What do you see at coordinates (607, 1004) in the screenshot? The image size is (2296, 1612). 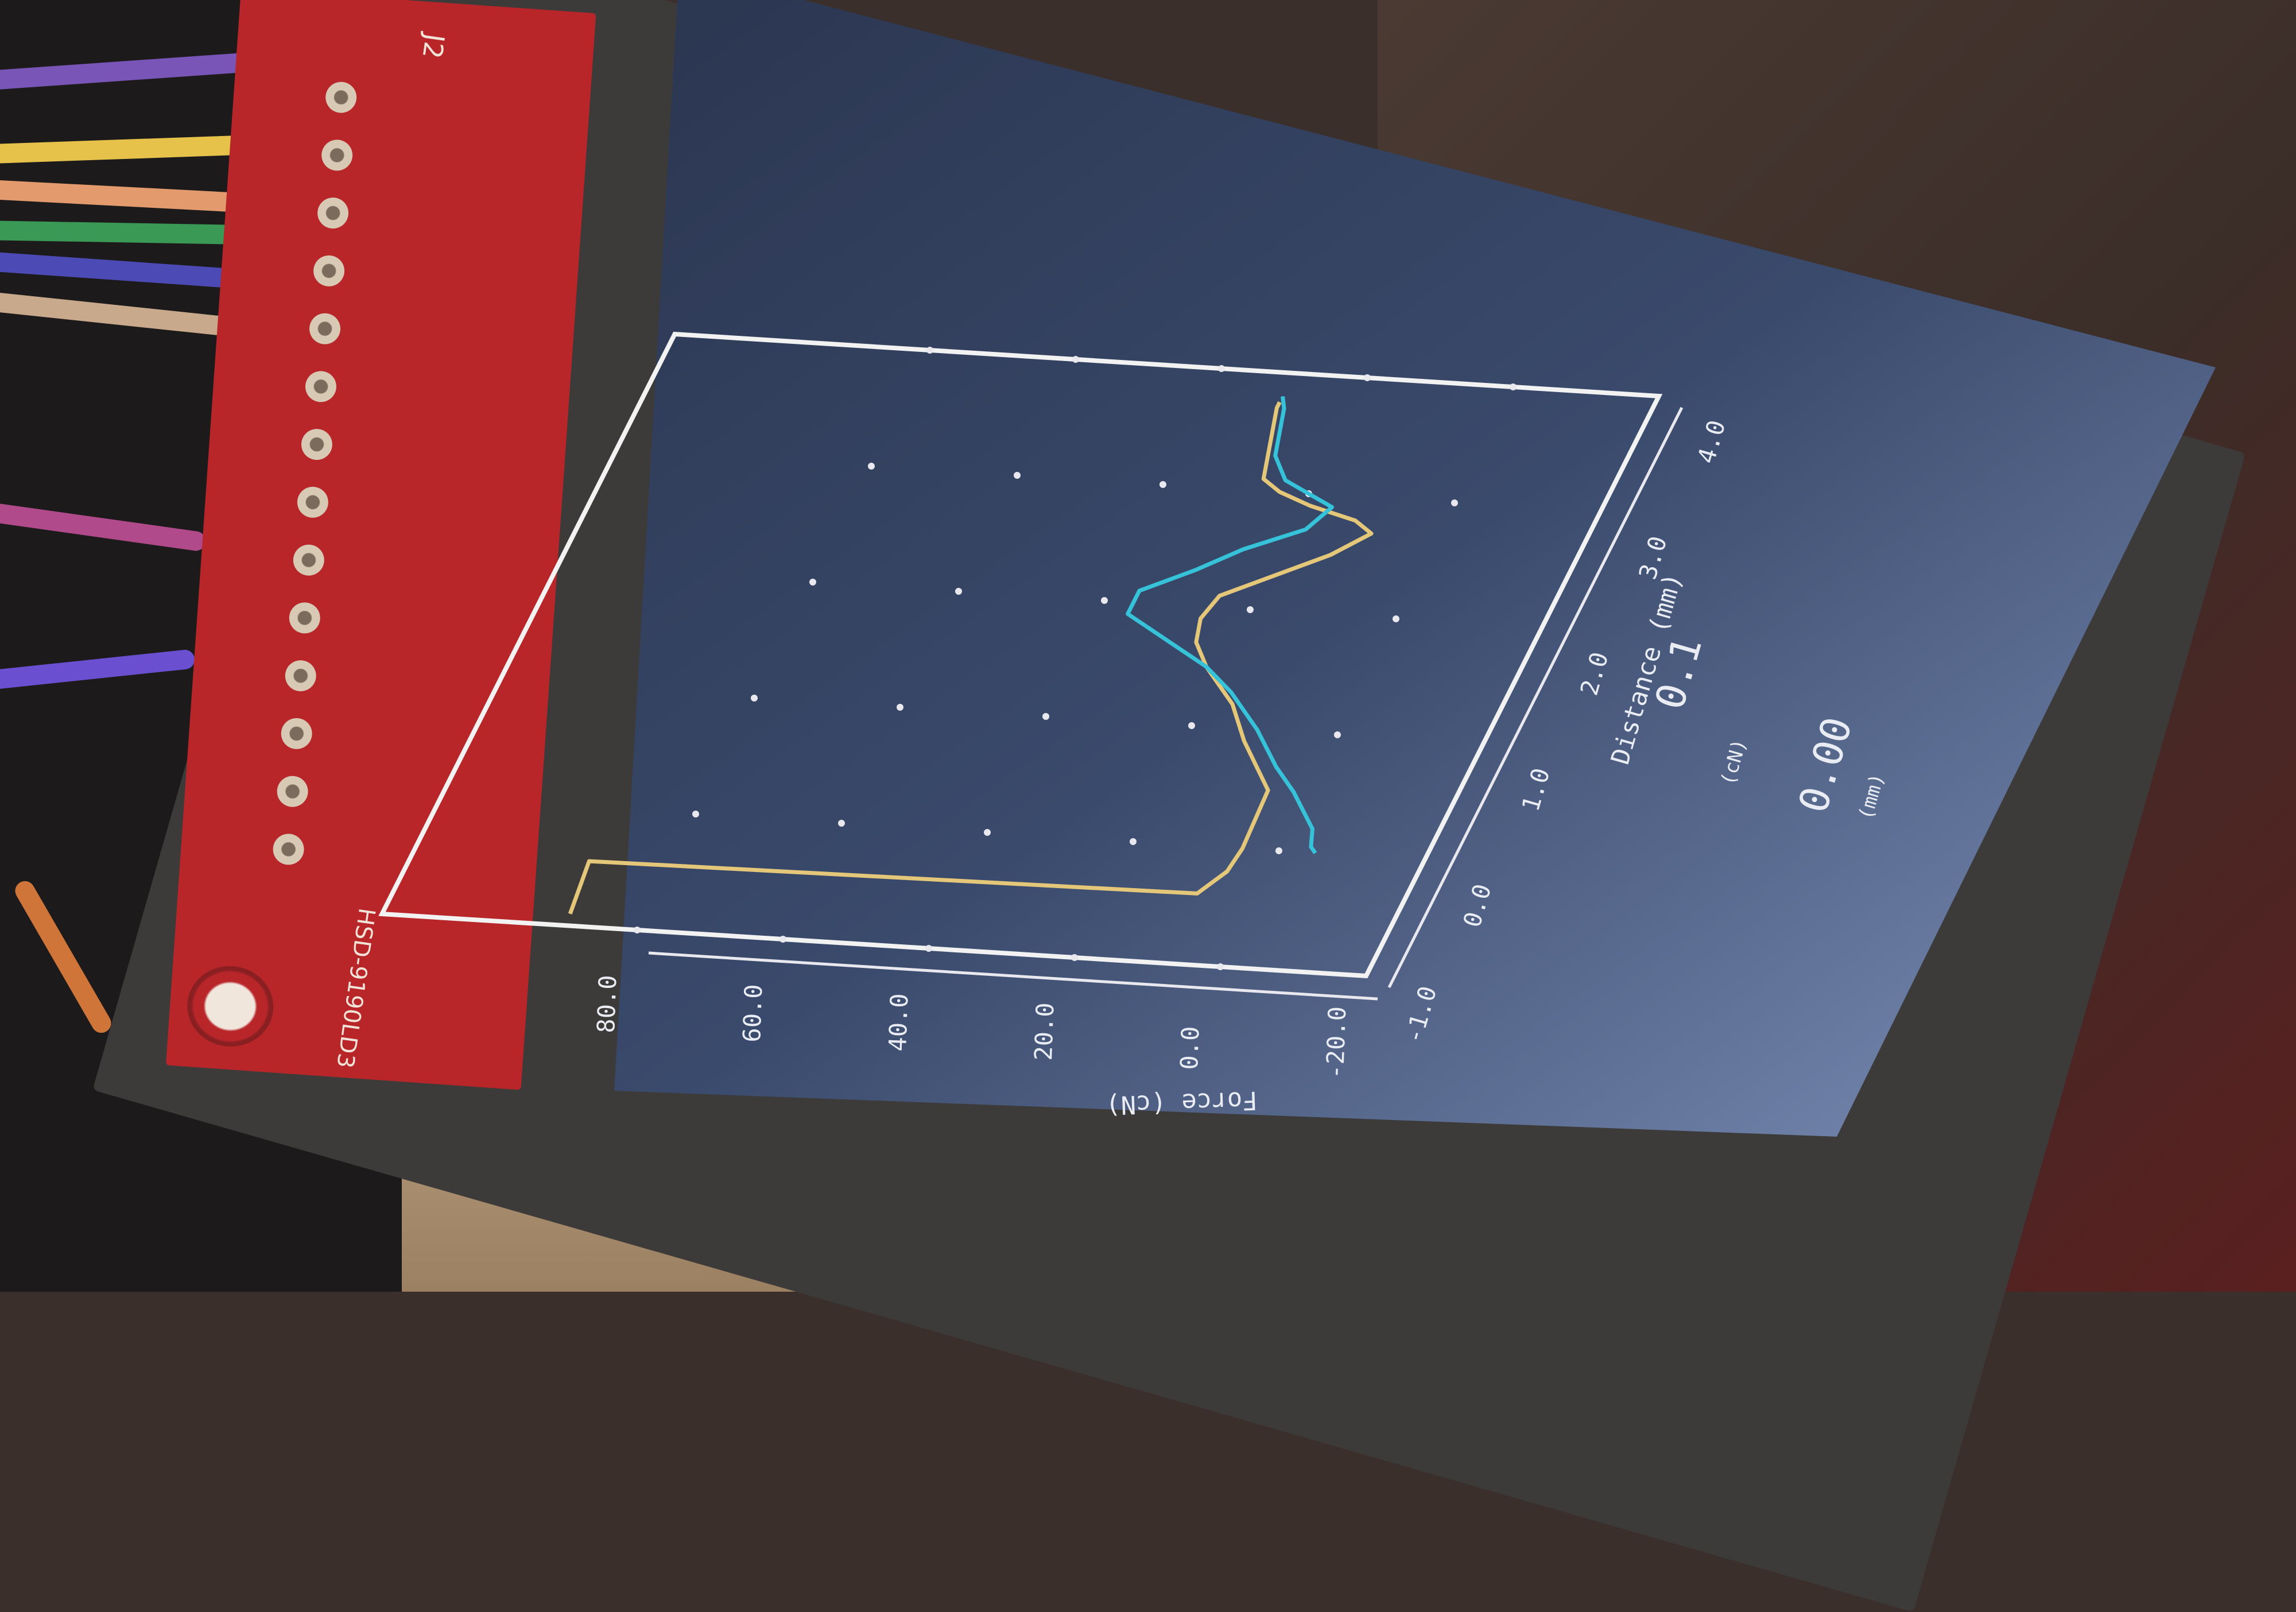 I see `y-tick-label: 80.0` at bounding box center [607, 1004].